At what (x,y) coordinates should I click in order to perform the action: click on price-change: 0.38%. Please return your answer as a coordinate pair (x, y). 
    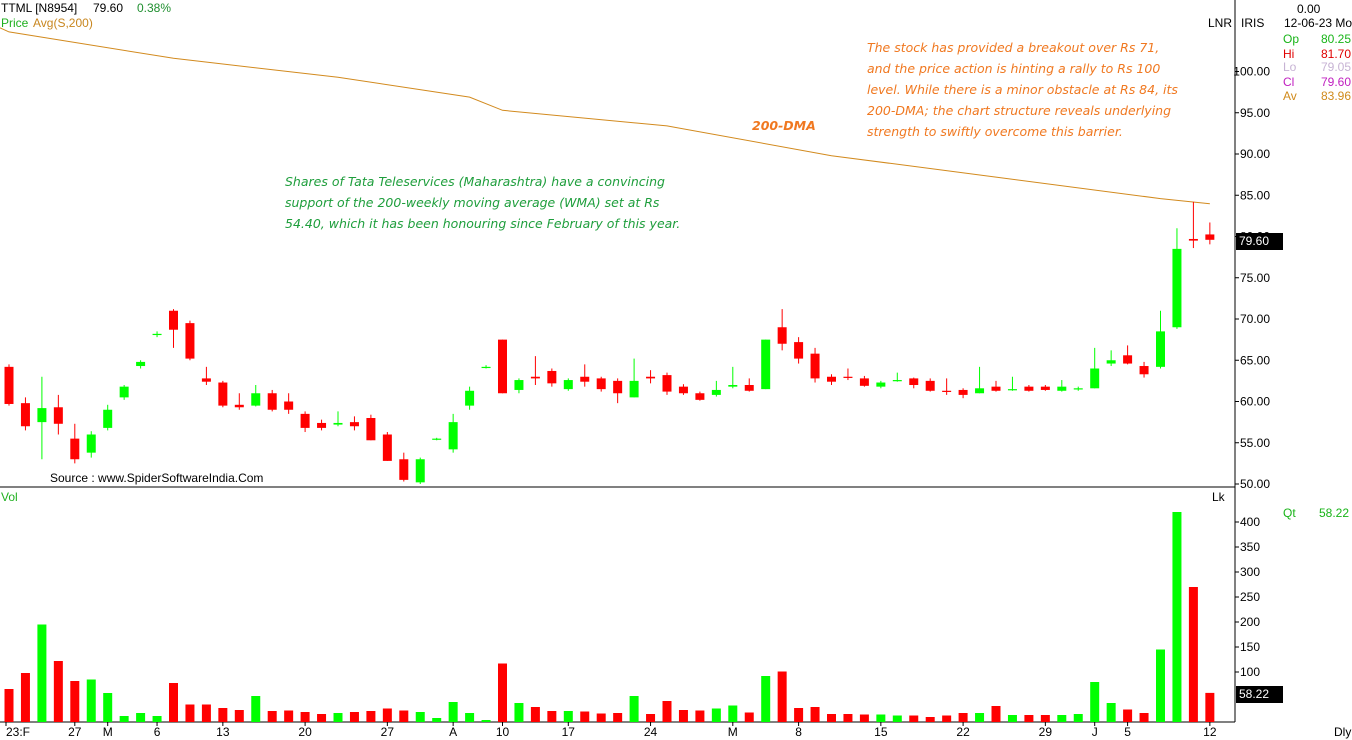
    Looking at the image, I should click on (154, 8).